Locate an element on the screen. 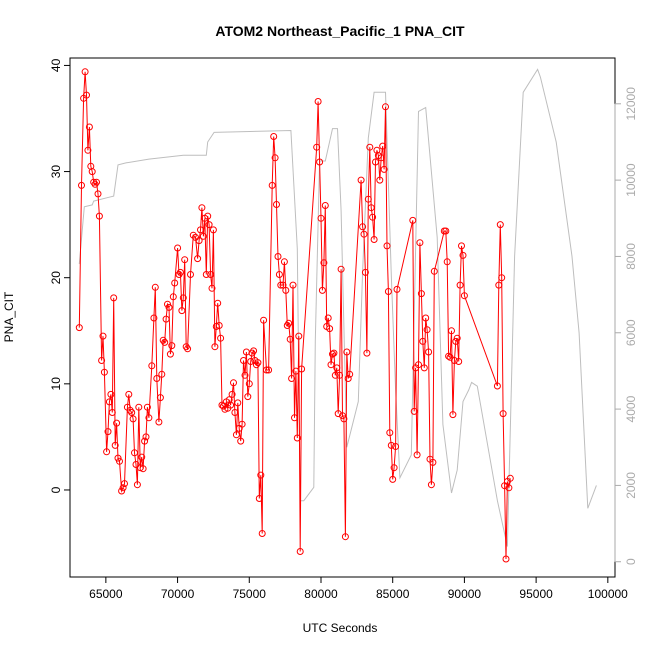 Image resolution: width=650 pixels, height=650 pixels. x-axis-label: UTC Seconds is located at coordinates (340, 628).